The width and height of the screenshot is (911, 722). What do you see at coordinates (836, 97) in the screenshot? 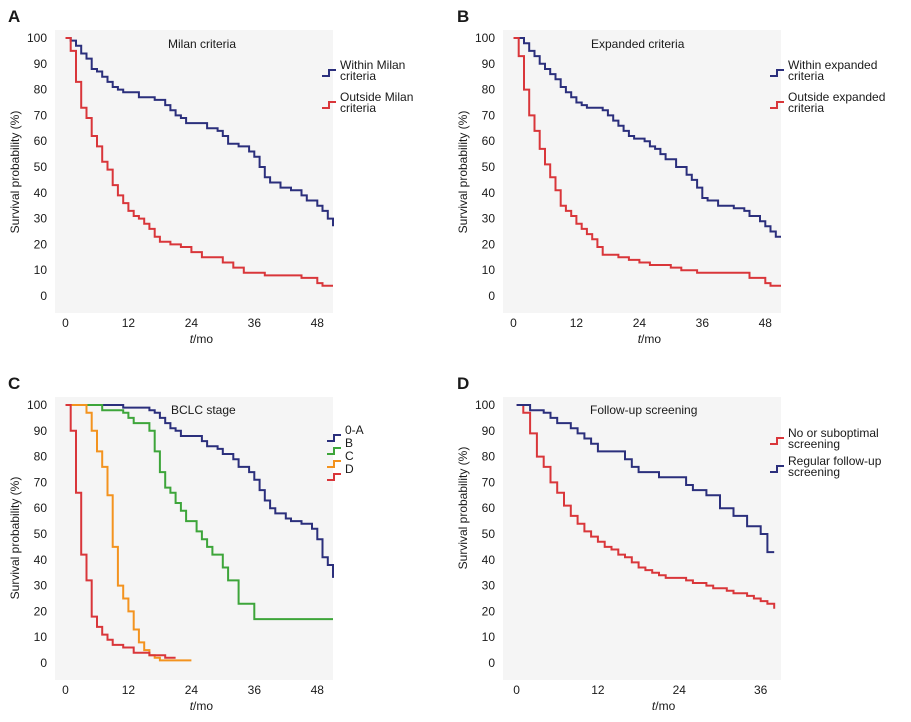
I see `legend-label: Outside expanded` at bounding box center [836, 97].